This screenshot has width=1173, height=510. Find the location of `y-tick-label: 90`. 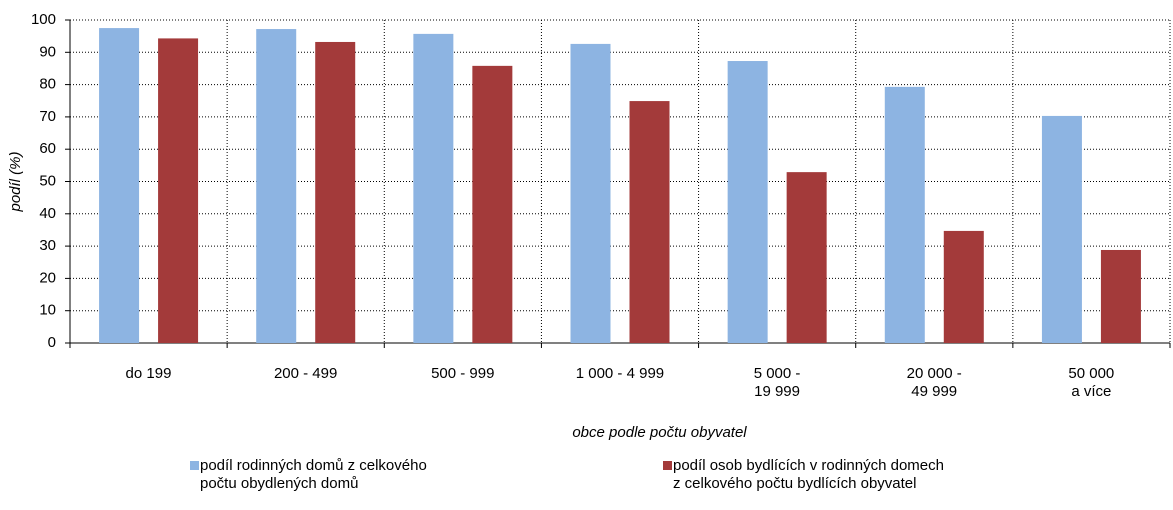

y-tick-label: 90 is located at coordinates (47, 51).